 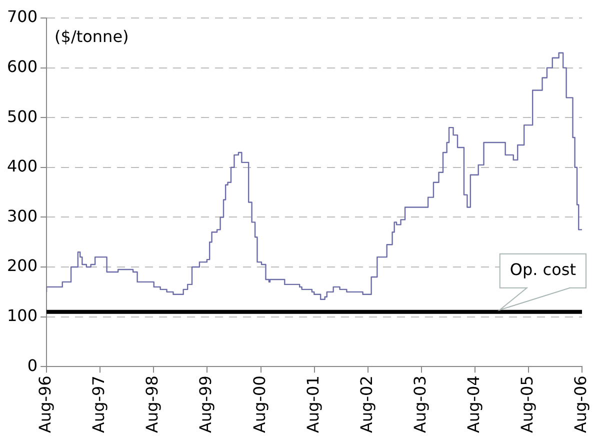 I want to click on y-tick-label: 600, so click(x=22, y=66).